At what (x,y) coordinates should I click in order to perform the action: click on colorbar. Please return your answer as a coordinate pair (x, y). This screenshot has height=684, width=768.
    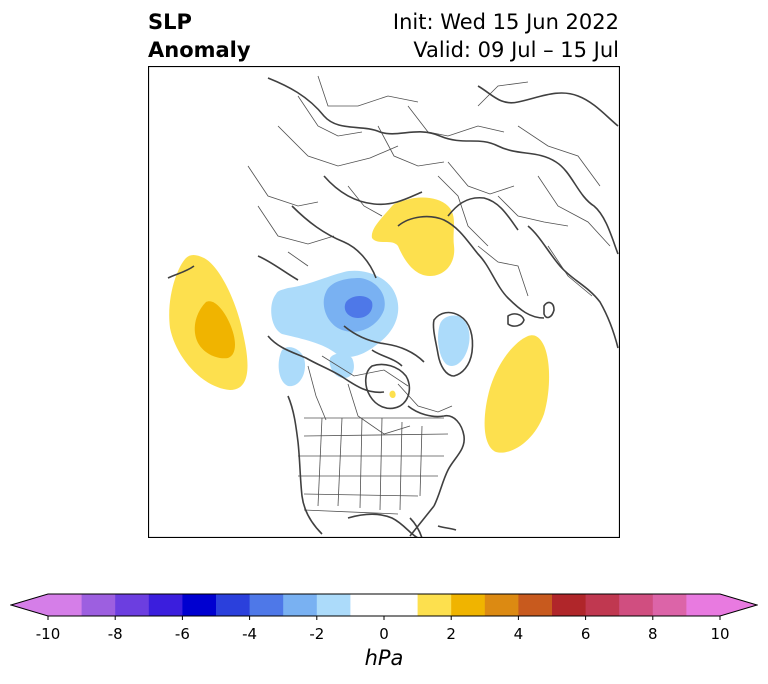
    Looking at the image, I should click on (384, 606).